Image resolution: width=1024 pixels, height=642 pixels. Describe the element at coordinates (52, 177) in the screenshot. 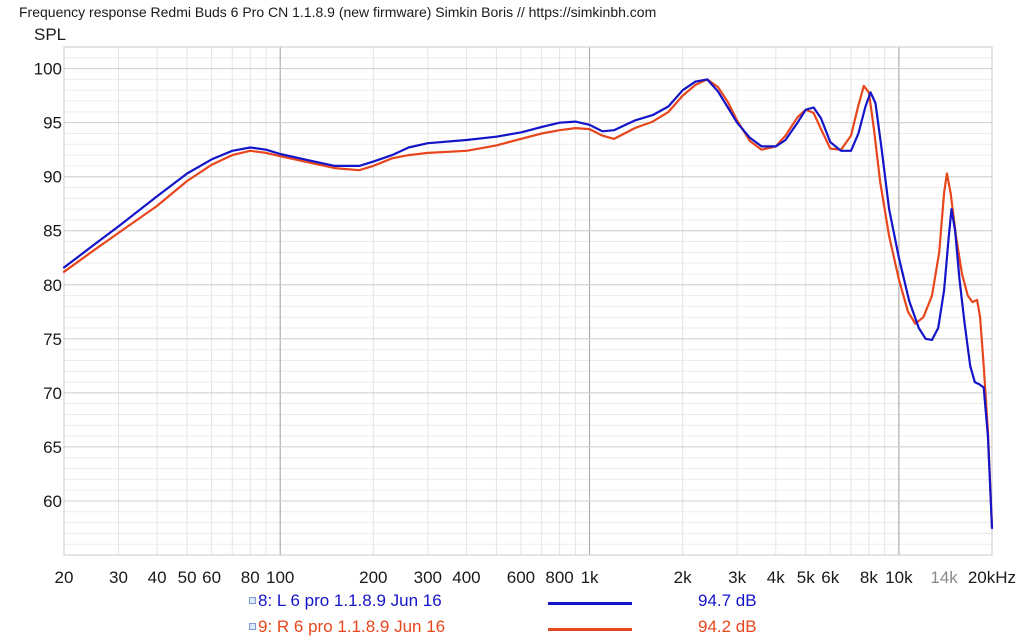

I see `y-tick-label: 90` at that location.